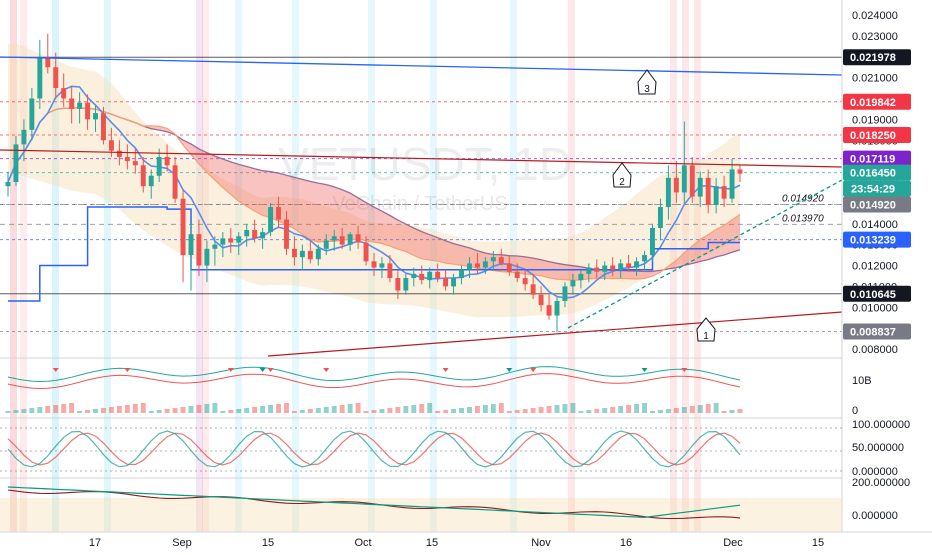  What do you see at coordinates (878, 448) in the screenshot?
I see `pane2-axis-50: 50.000000` at bounding box center [878, 448].